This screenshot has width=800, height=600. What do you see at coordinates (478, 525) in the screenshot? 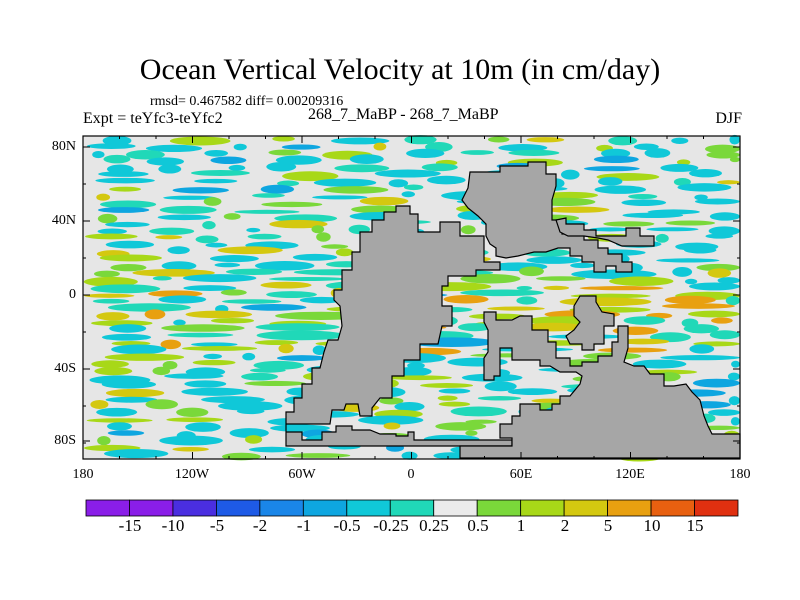
I see `colorbar-tick-label: 0.5` at bounding box center [478, 525].